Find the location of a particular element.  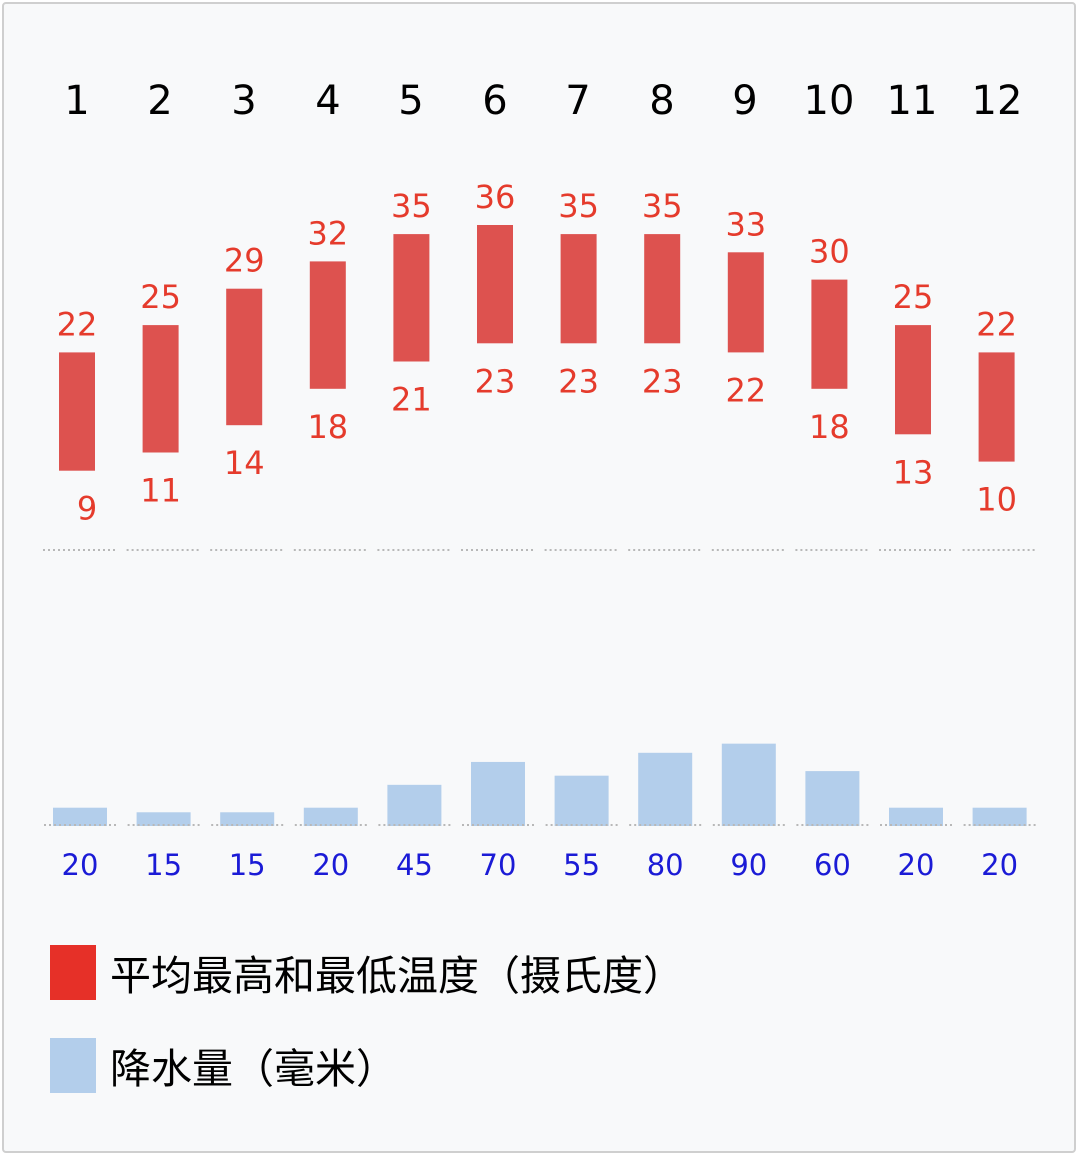

legend-item-precipitation: 降水量（毫米） is located at coordinates (223, 1065).